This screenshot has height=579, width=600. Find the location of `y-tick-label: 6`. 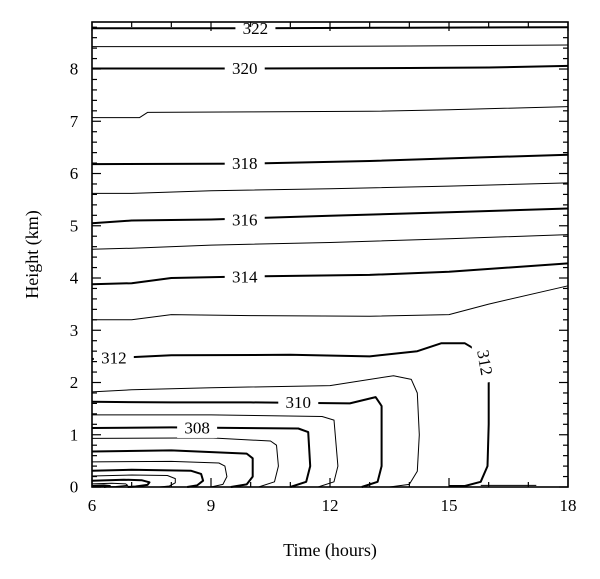

y-tick-label: 6 is located at coordinates (74, 173).